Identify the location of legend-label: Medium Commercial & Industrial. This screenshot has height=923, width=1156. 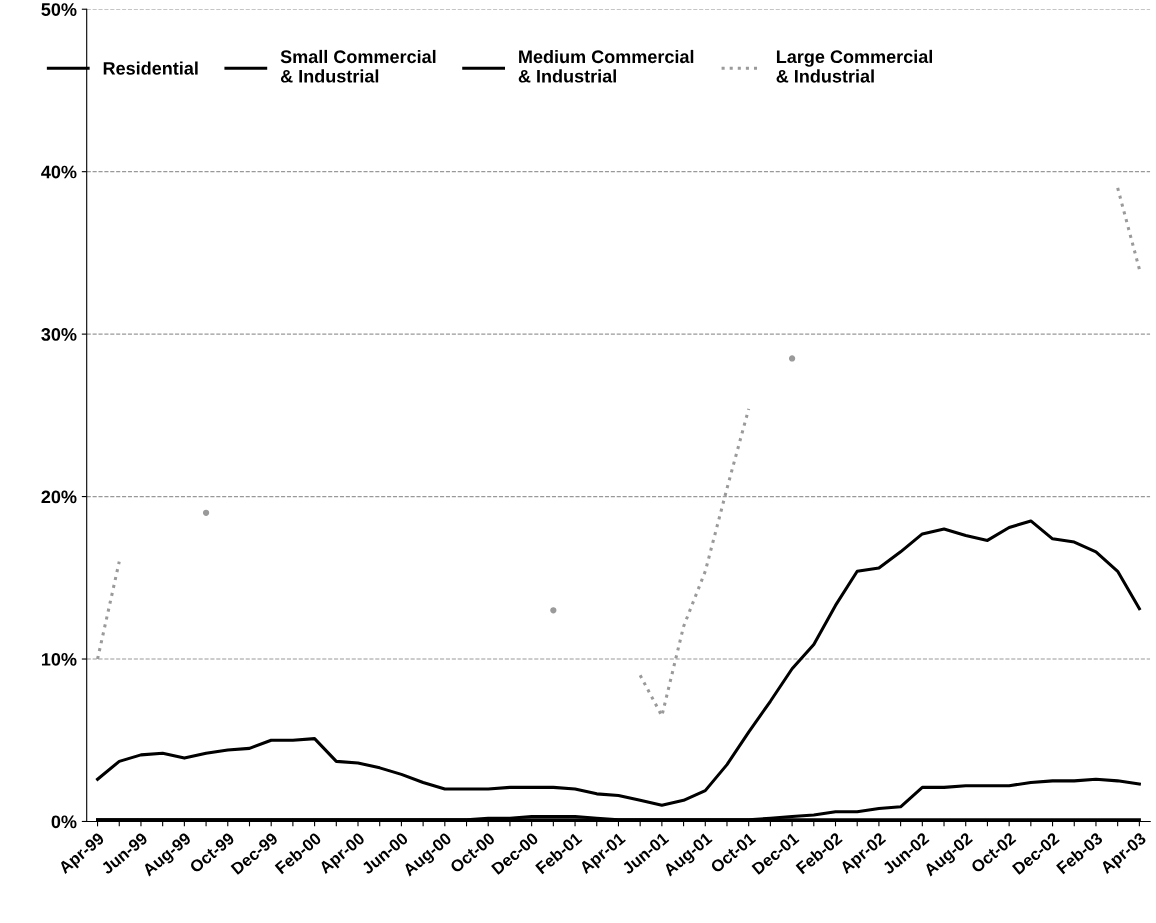
(606, 66).